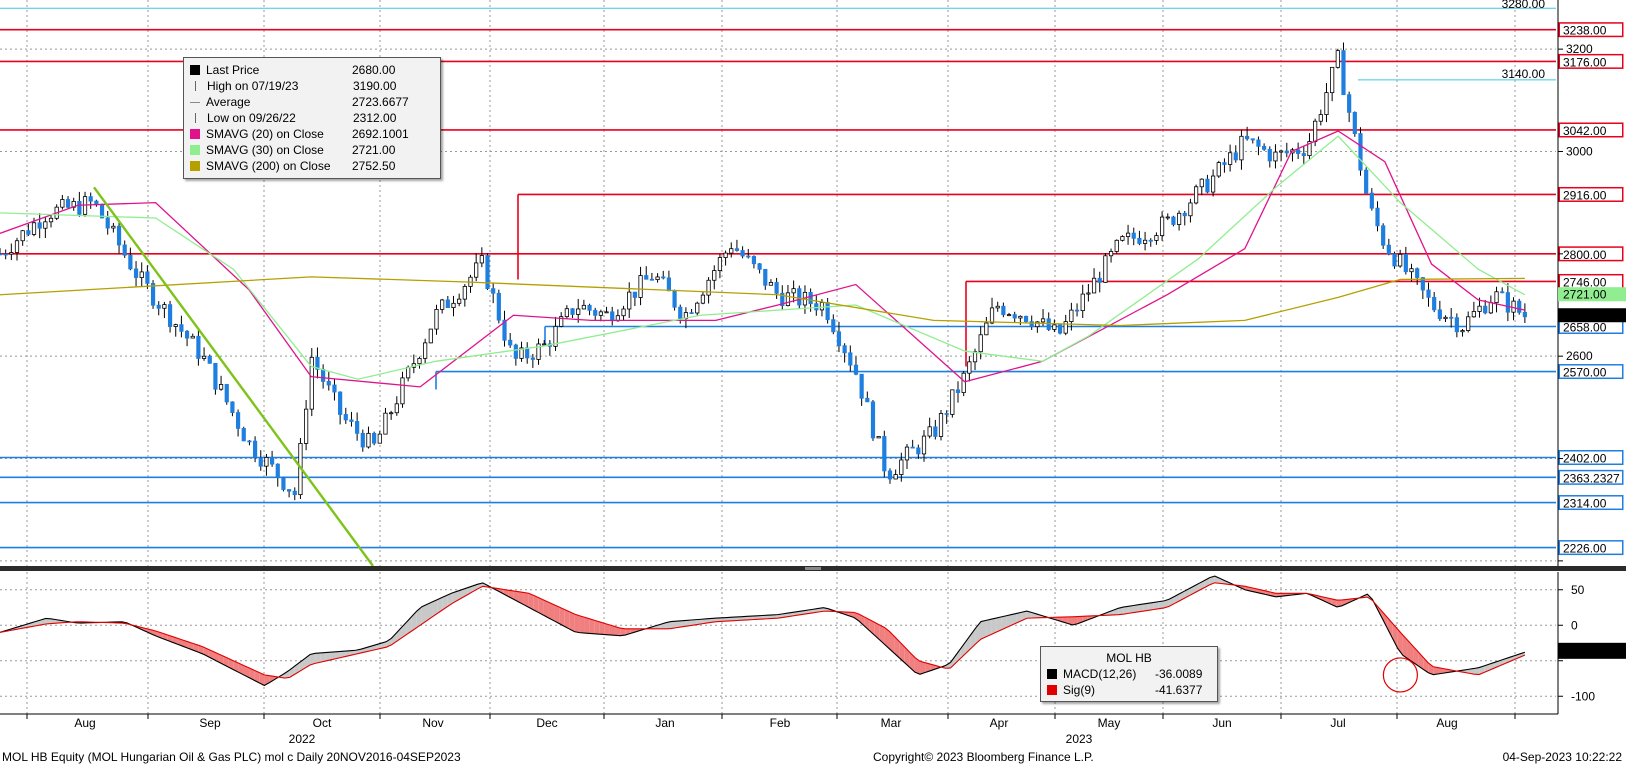  What do you see at coordinates (1562, 757) in the screenshot?
I see `footer-right: 04-Sep-2023 10:22:22` at bounding box center [1562, 757].